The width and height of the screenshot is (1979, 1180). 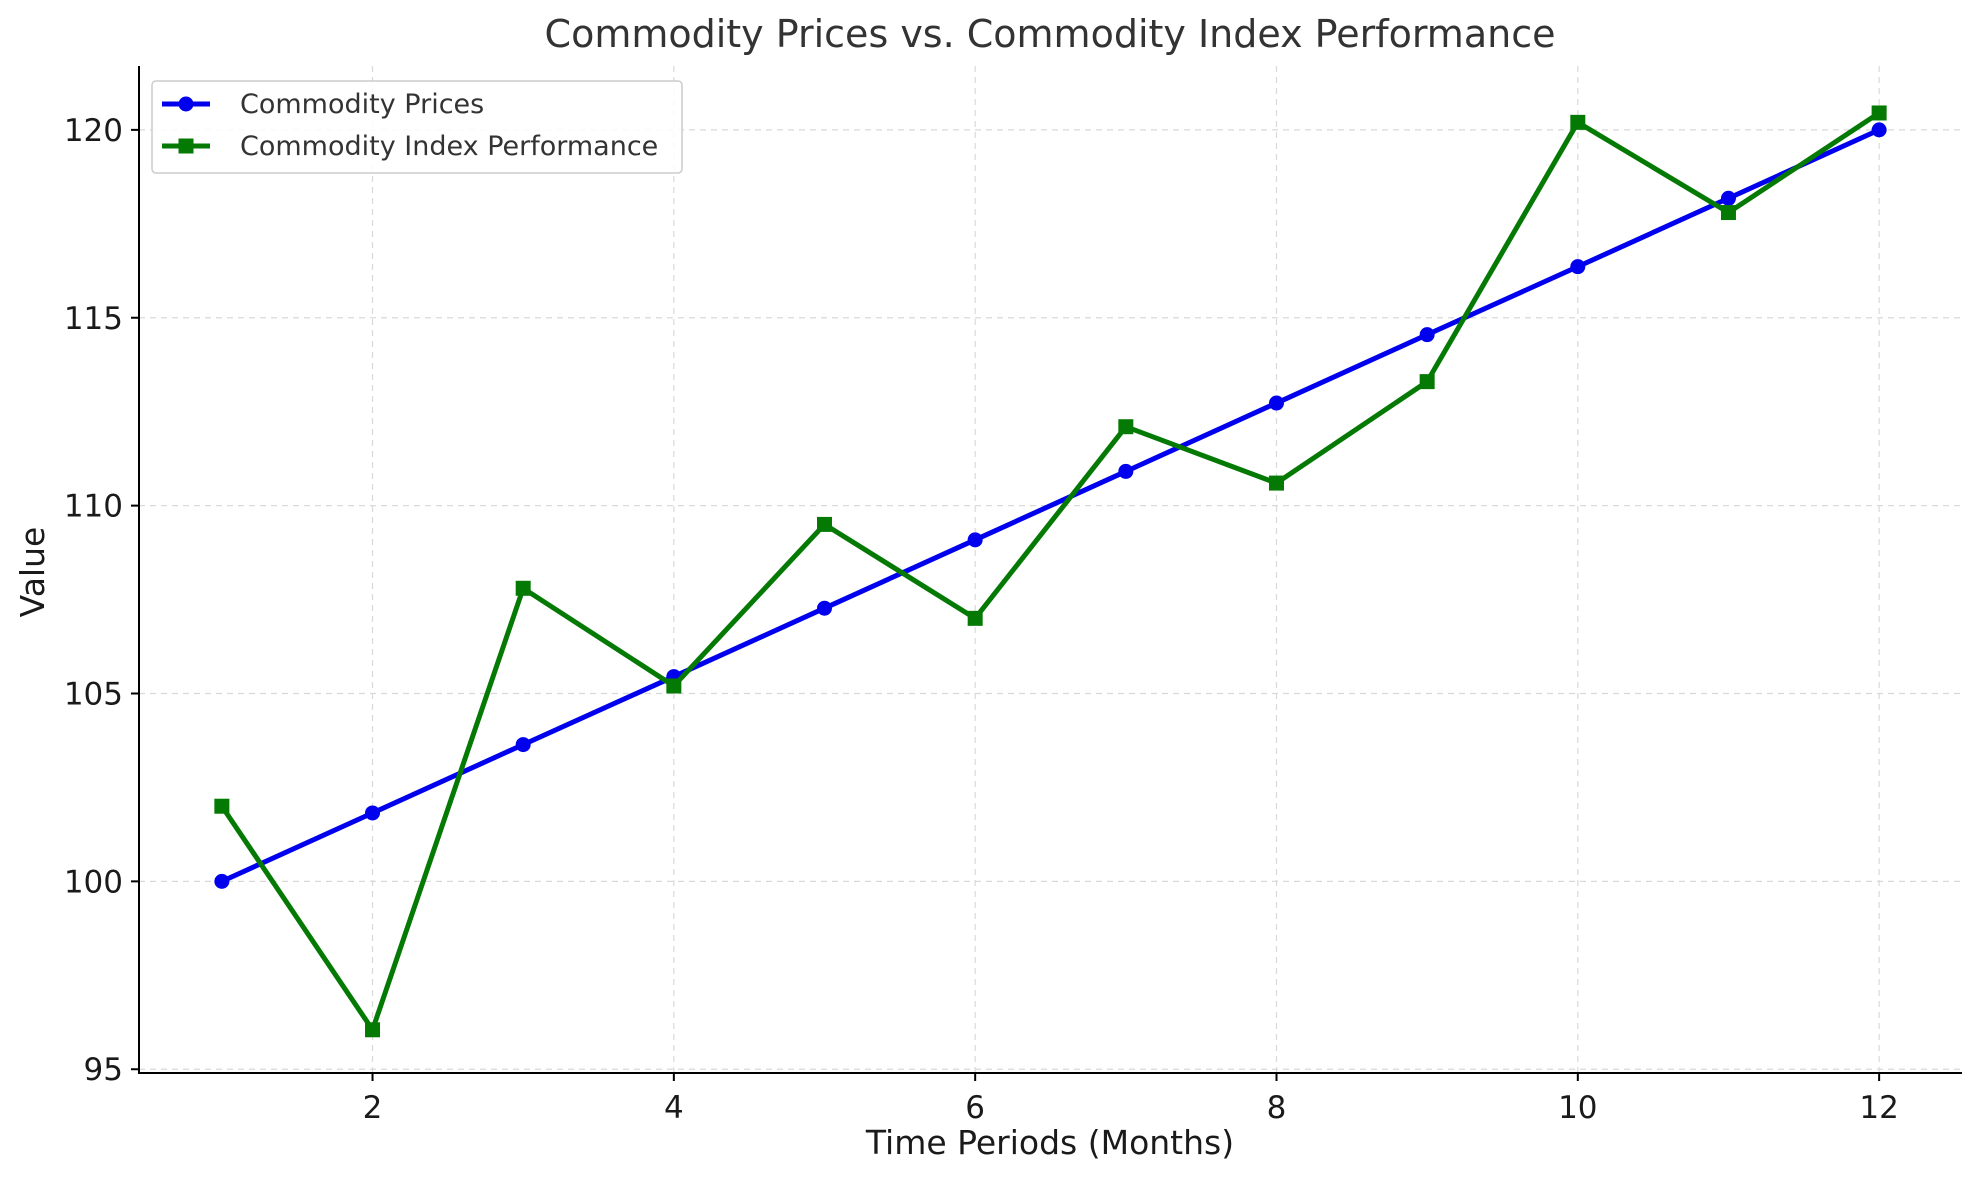 What do you see at coordinates (103, 1070) in the screenshot?
I see `y-tick-label: 95` at bounding box center [103, 1070].